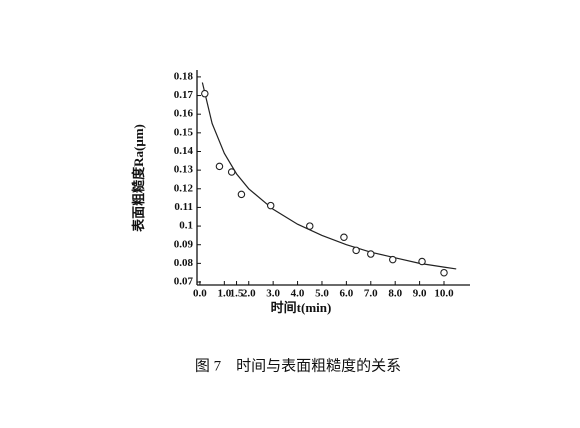  I want to click on x-axis-label: 时间t(min), so click(301, 307).